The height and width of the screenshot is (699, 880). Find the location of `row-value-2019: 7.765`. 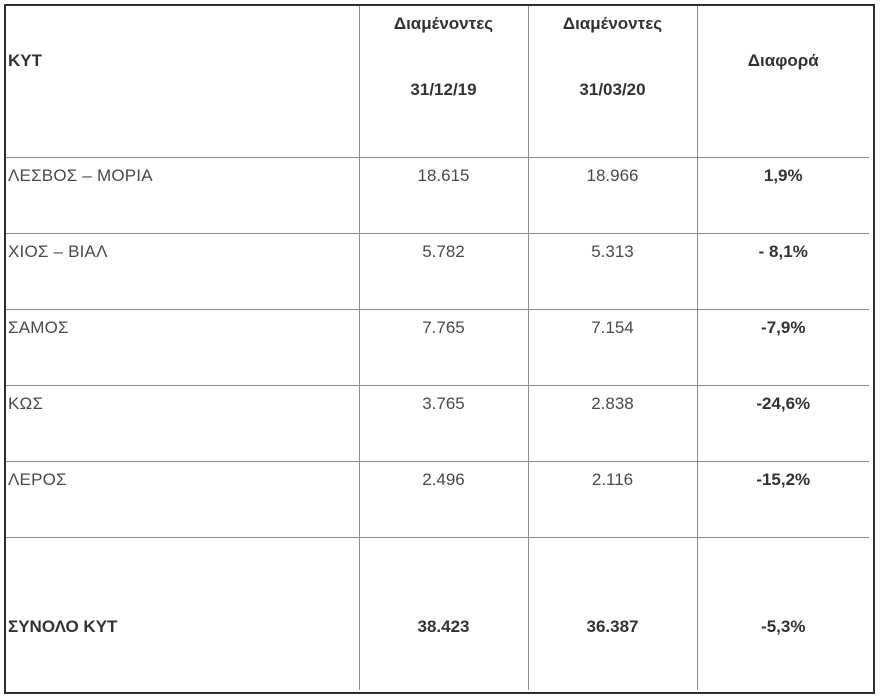

row-value-2019: 7.765 is located at coordinates (443, 347).